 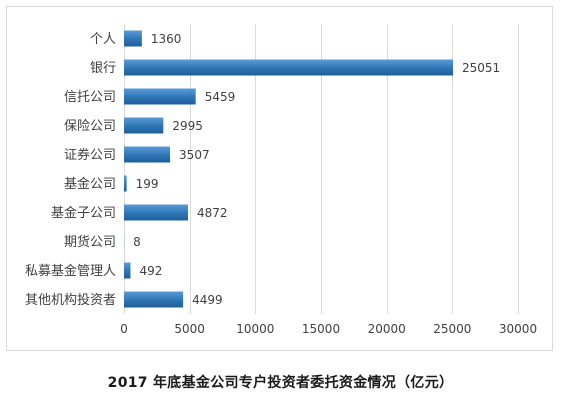 What do you see at coordinates (124, 329) in the screenshot?
I see `x-tick-label: 0` at bounding box center [124, 329].